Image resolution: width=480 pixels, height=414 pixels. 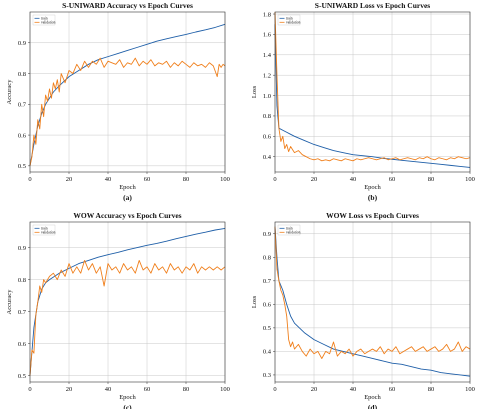 What do you see at coordinates (127, 5) in the screenshot?
I see `chart-title: S-UNIWARD Accuracy vs Epoch Curves` at bounding box center [127, 5].